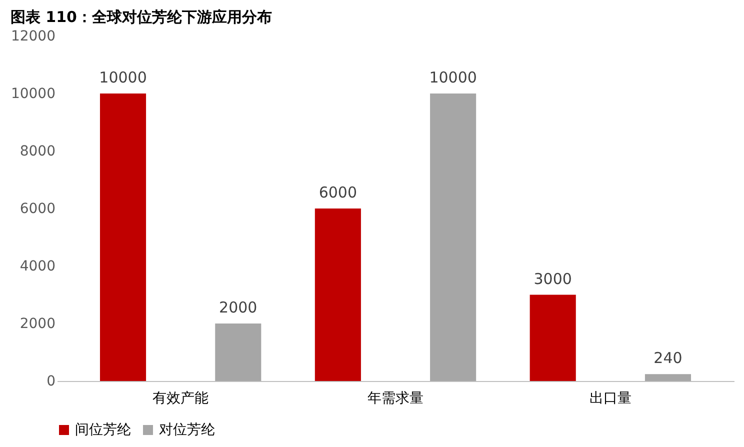 This screenshot has width=744, height=447. I want to click on y-tick-label: 2000, so click(38, 324).